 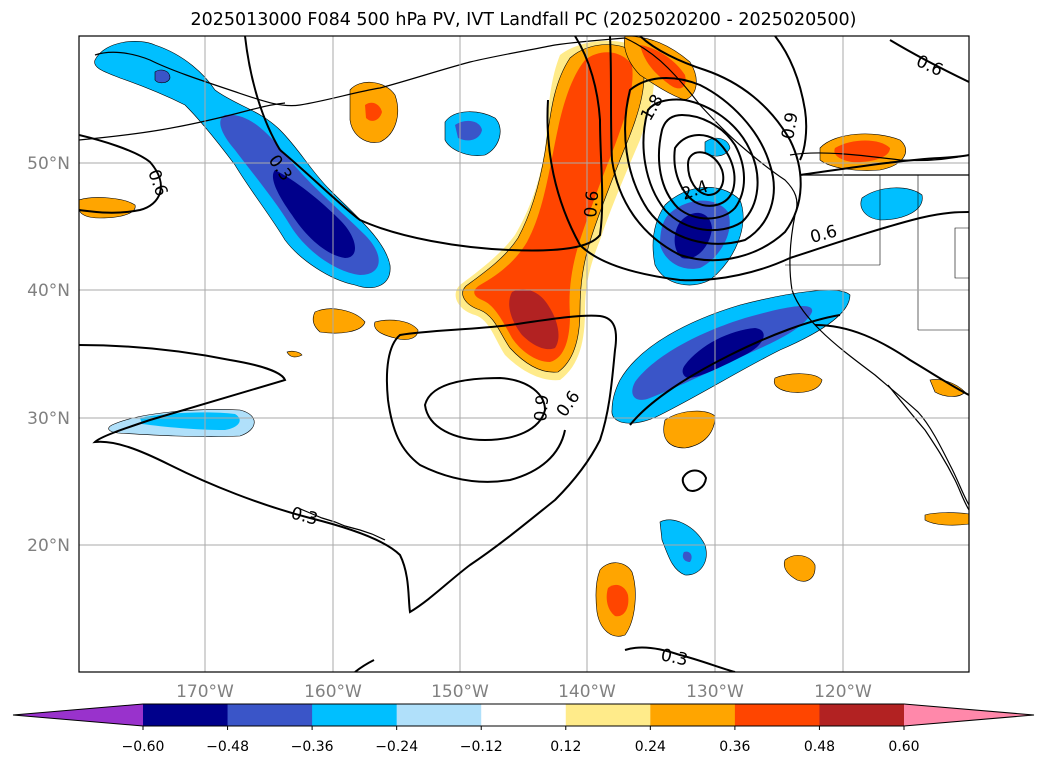 What do you see at coordinates (617, 600) in the screenshot?
I see `pos-anomaly-hawaii-east-core` at bounding box center [617, 600].